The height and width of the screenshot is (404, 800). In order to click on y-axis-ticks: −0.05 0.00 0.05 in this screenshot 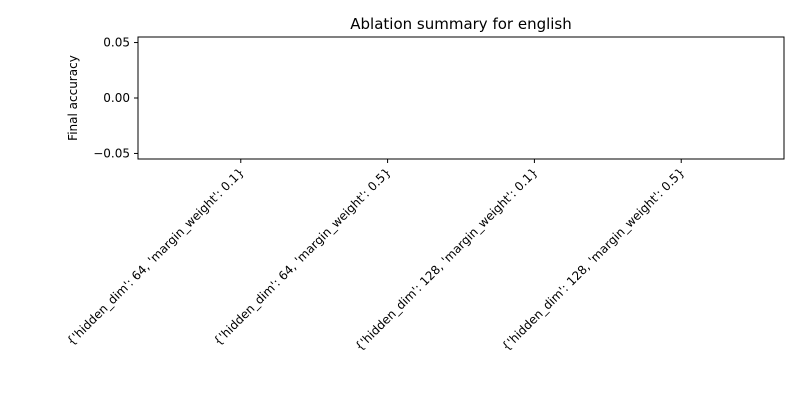, I will do `click(115, 98)`.